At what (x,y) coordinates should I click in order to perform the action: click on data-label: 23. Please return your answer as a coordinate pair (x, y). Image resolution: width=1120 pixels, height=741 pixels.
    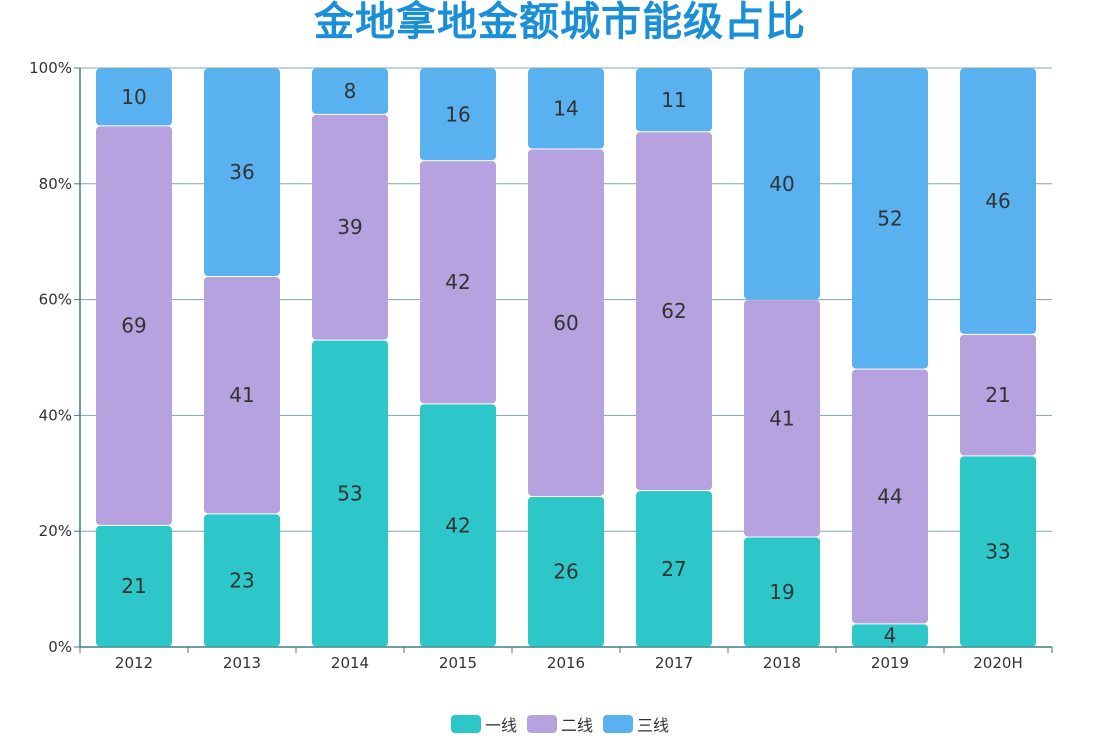
    Looking at the image, I should click on (241, 580).